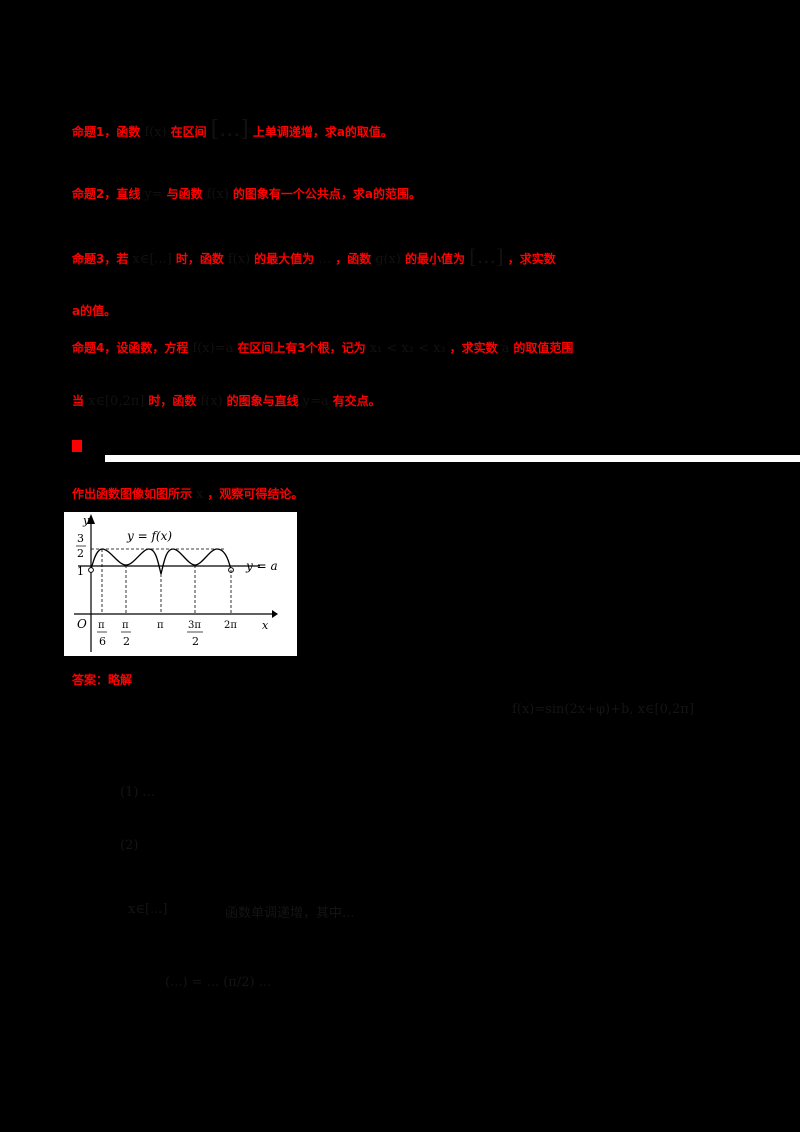 The image size is (800, 1132). What do you see at coordinates (152, 259) in the screenshot?
I see `problem-3-domain: x∈[...]` at bounding box center [152, 259].